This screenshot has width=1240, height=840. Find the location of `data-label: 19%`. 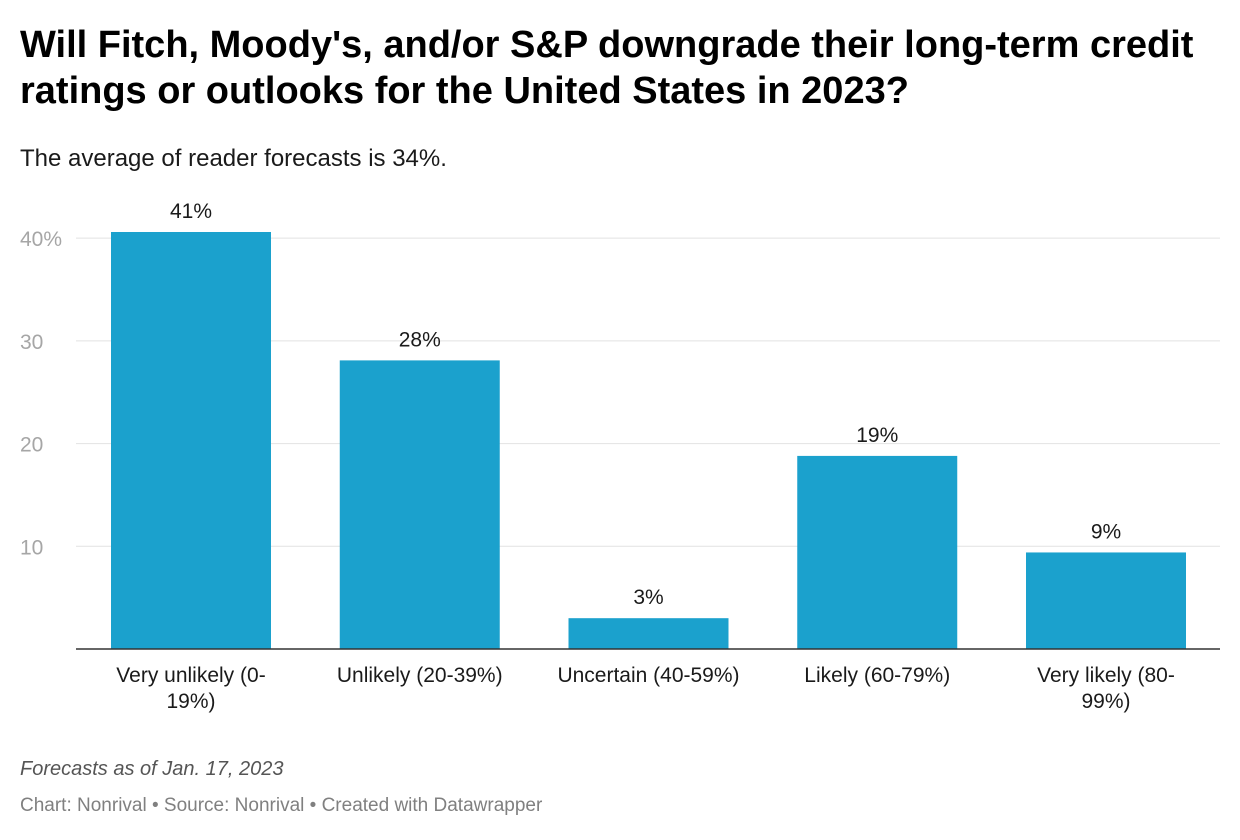

data-label: 19% is located at coordinates (877, 435).